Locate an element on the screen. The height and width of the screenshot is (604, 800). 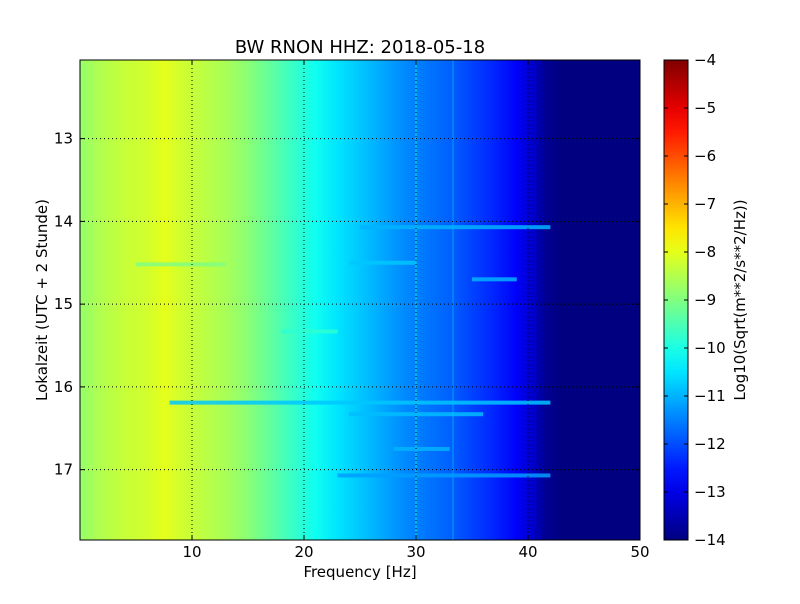
x-tick-label: 50 is located at coordinates (639, 552).